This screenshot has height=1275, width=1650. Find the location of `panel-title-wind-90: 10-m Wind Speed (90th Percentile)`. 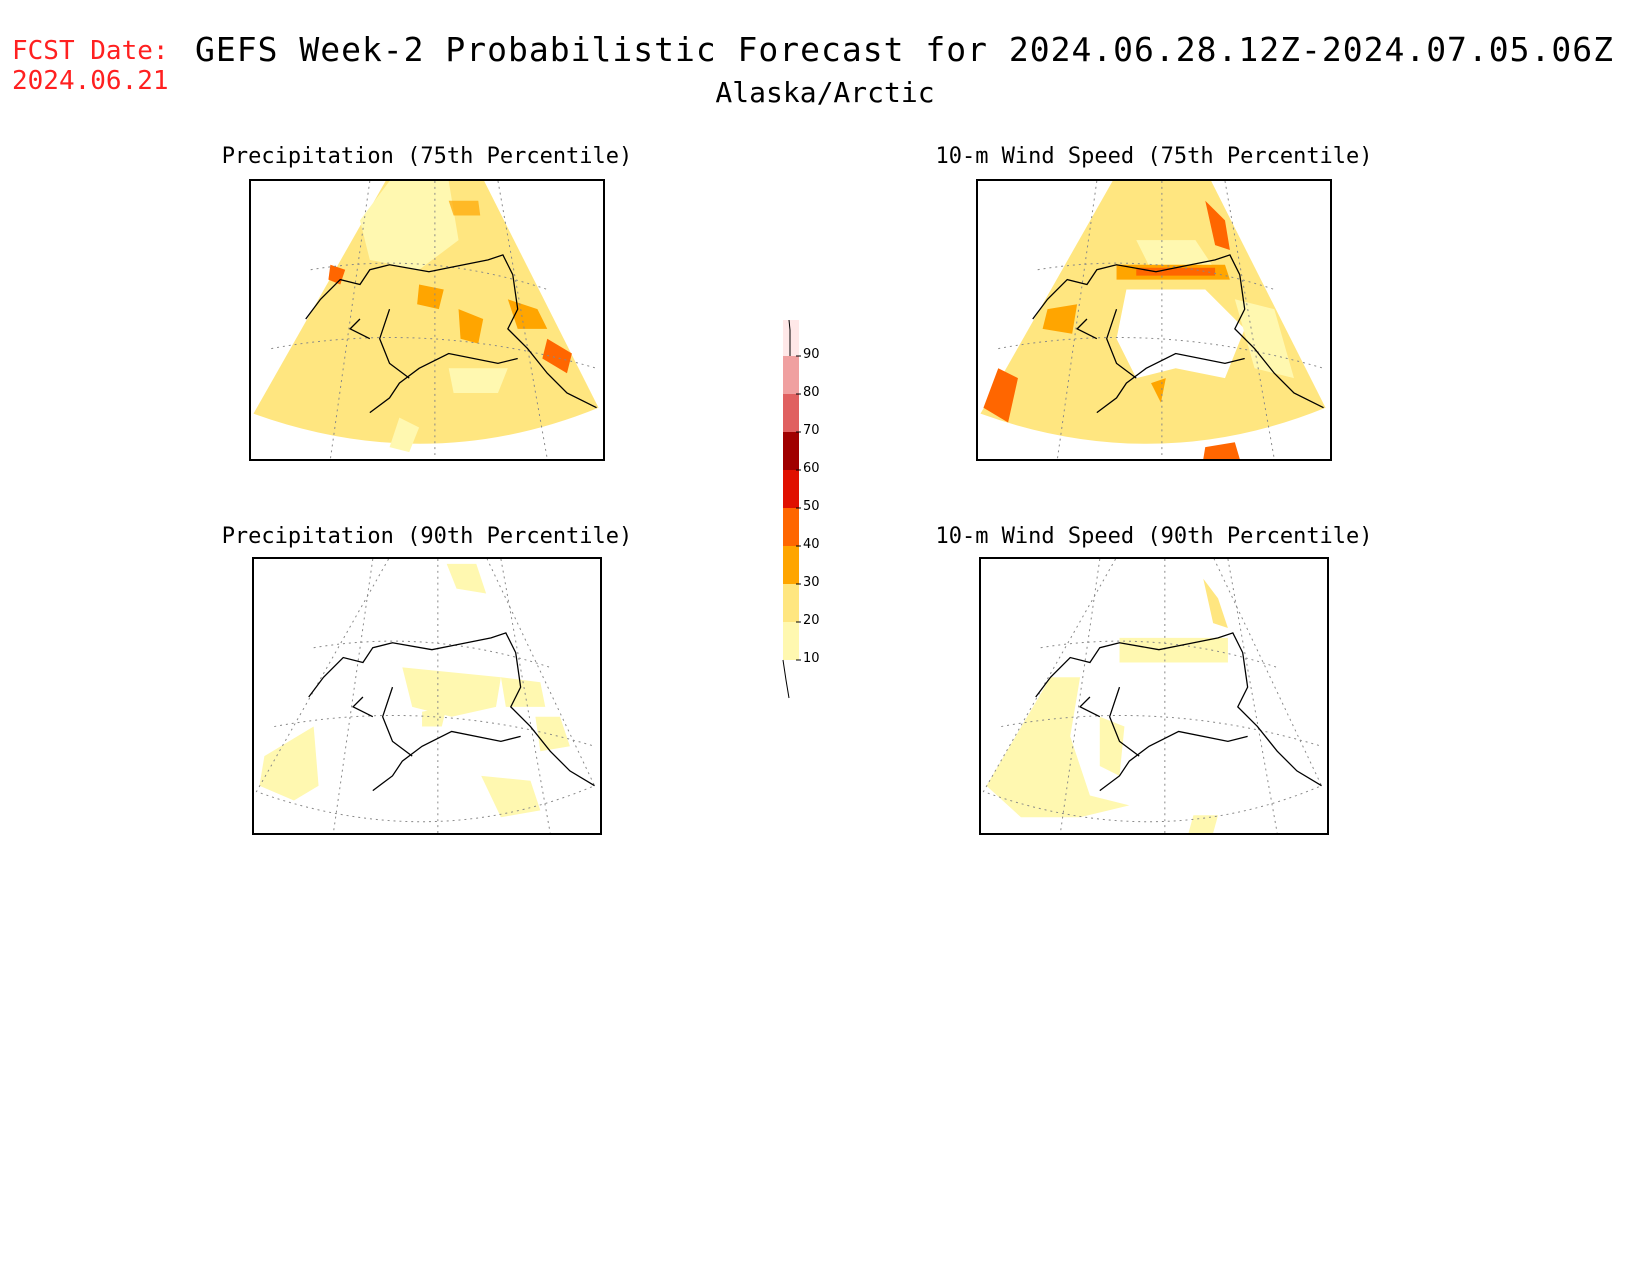

panel-title-wind-90: 10-m Wind Speed (90th Percentile) is located at coordinates (1154, 536).